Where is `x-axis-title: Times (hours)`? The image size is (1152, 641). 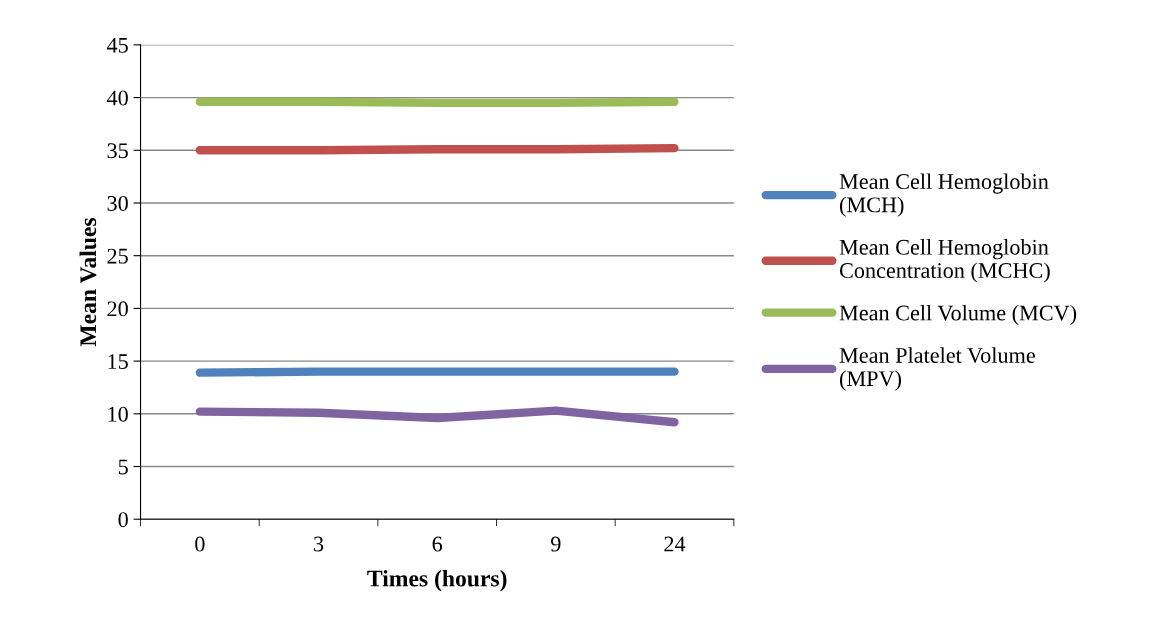
x-axis-title: Times (hours) is located at coordinates (437, 580).